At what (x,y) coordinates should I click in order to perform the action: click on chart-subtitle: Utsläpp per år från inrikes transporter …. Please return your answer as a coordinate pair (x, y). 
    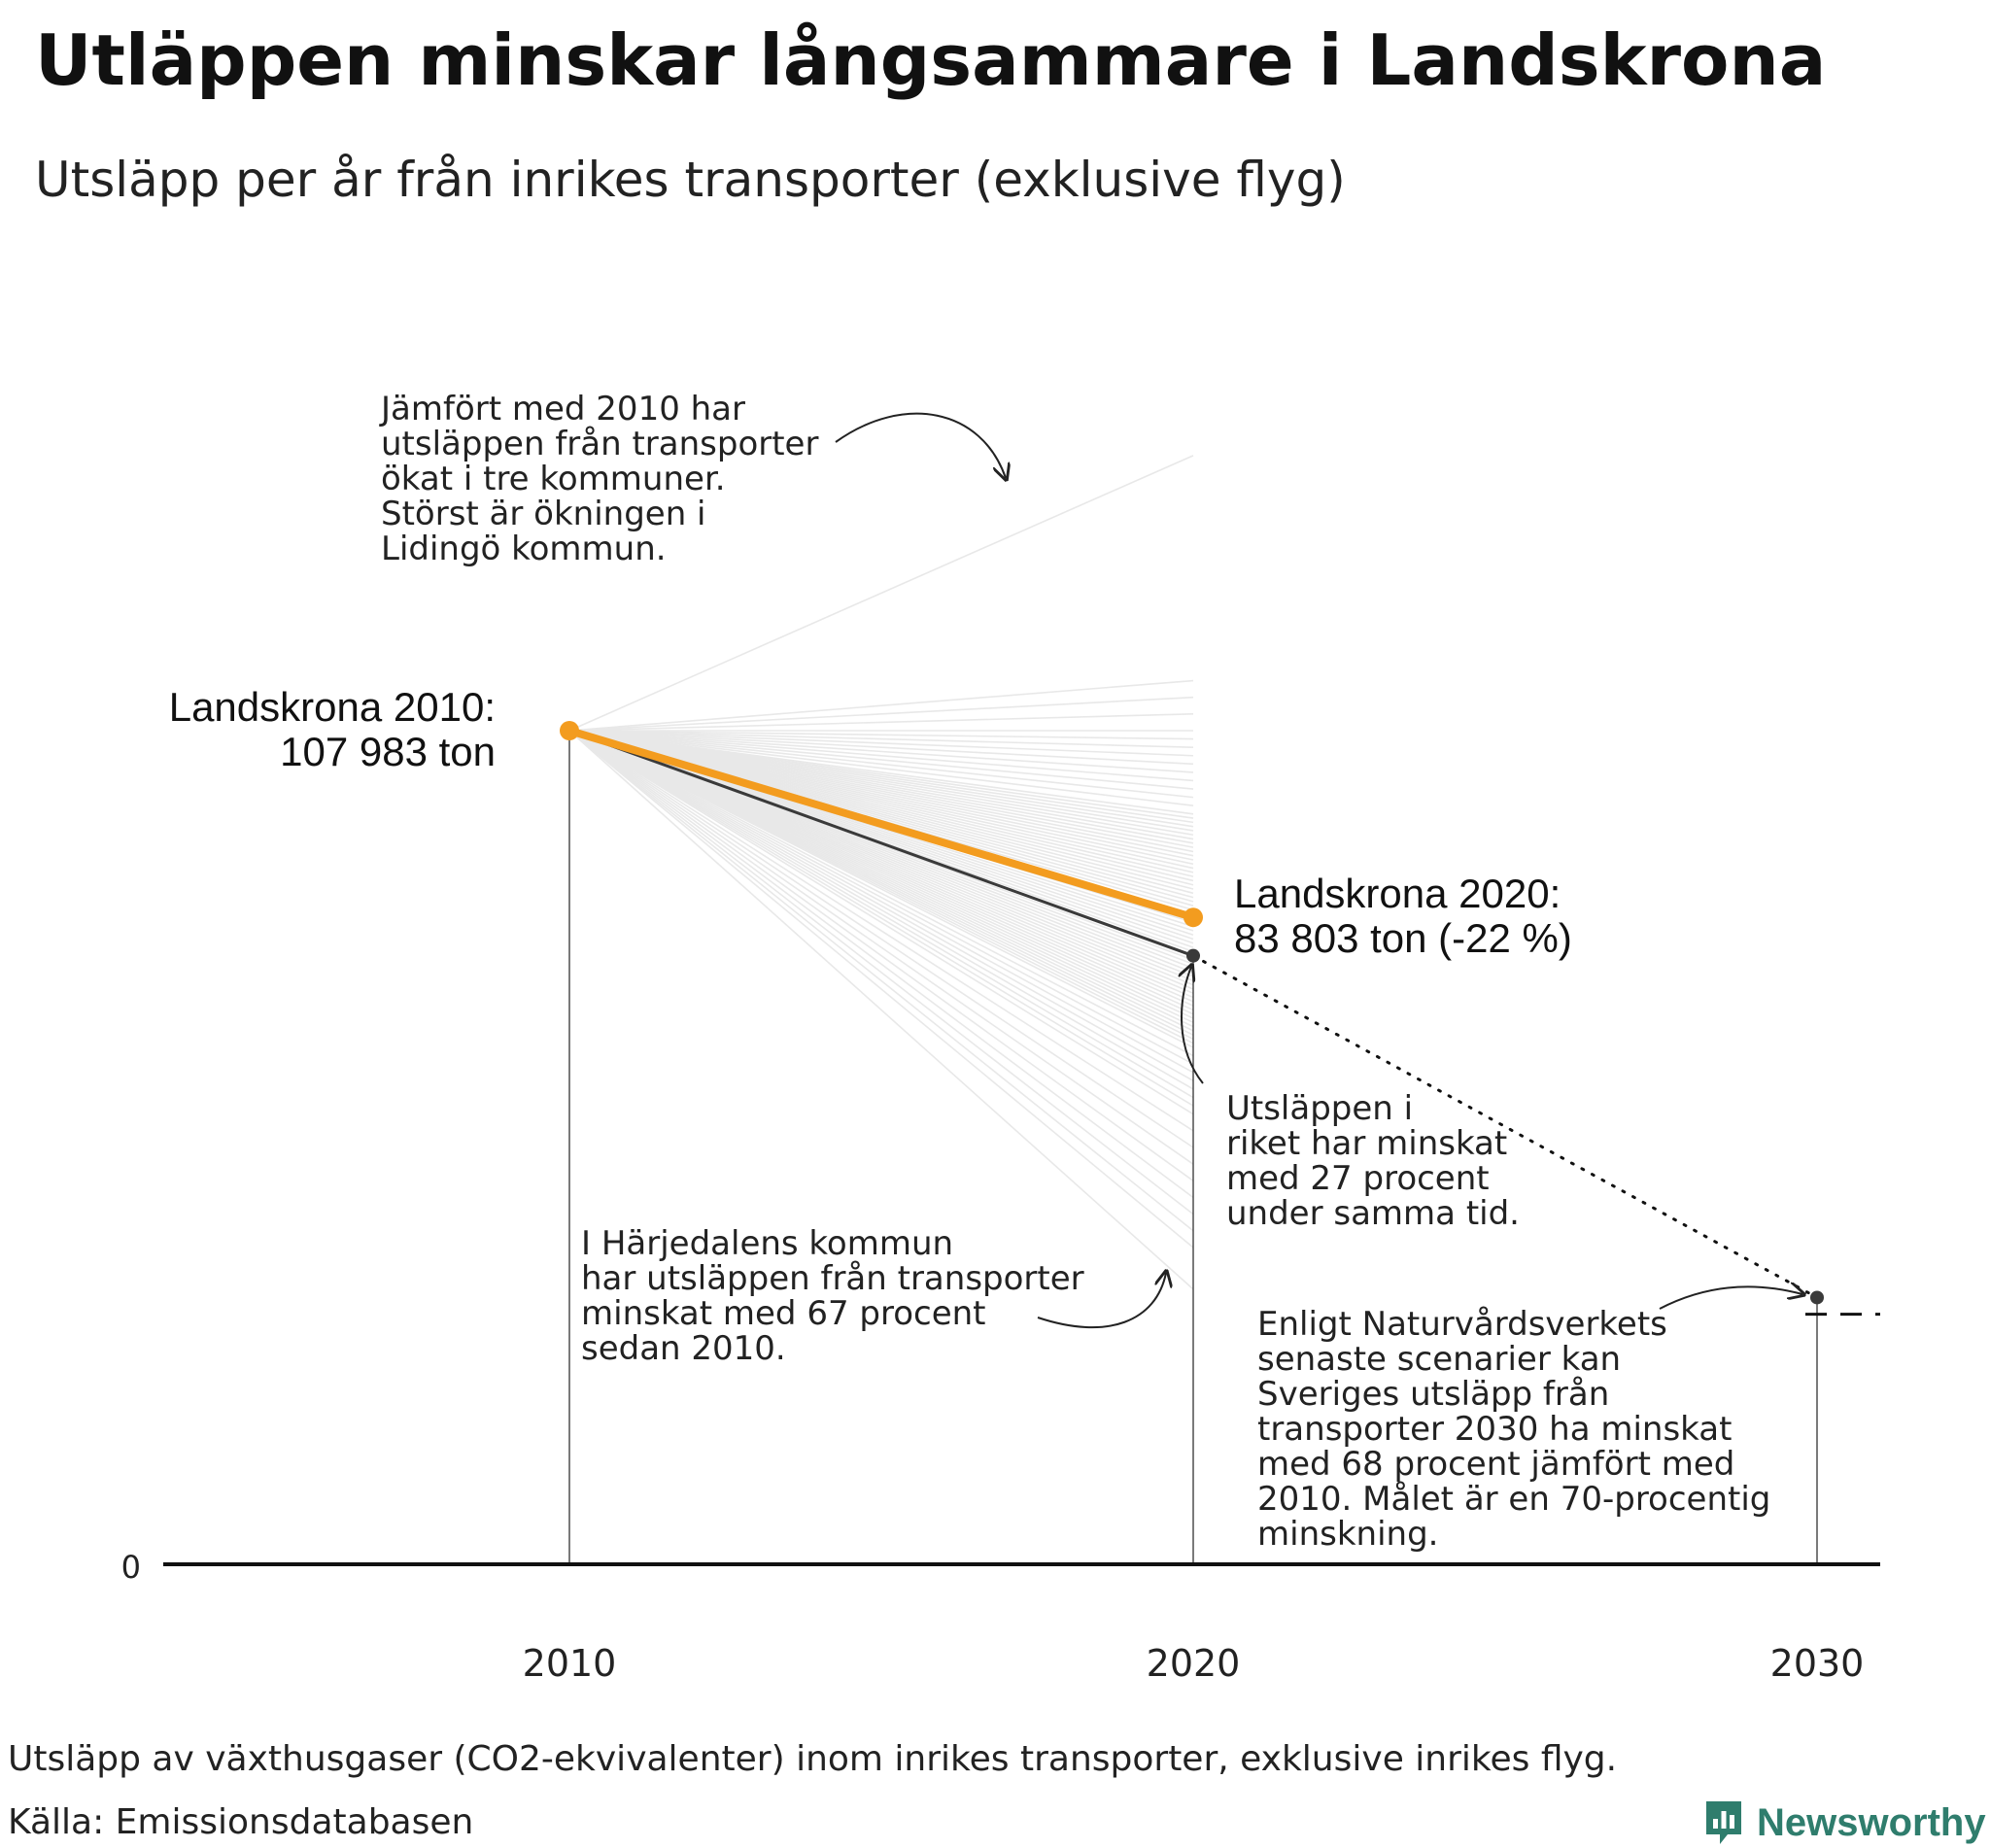
    Looking at the image, I should click on (690, 180).